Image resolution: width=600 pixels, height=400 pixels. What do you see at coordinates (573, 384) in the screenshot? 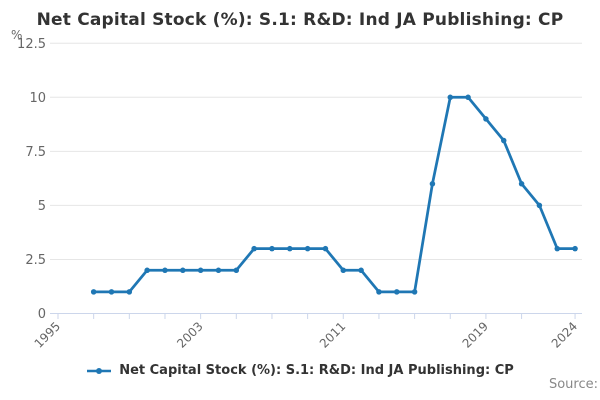
I see `source-label: Source:` at bounding box center [573, 384].